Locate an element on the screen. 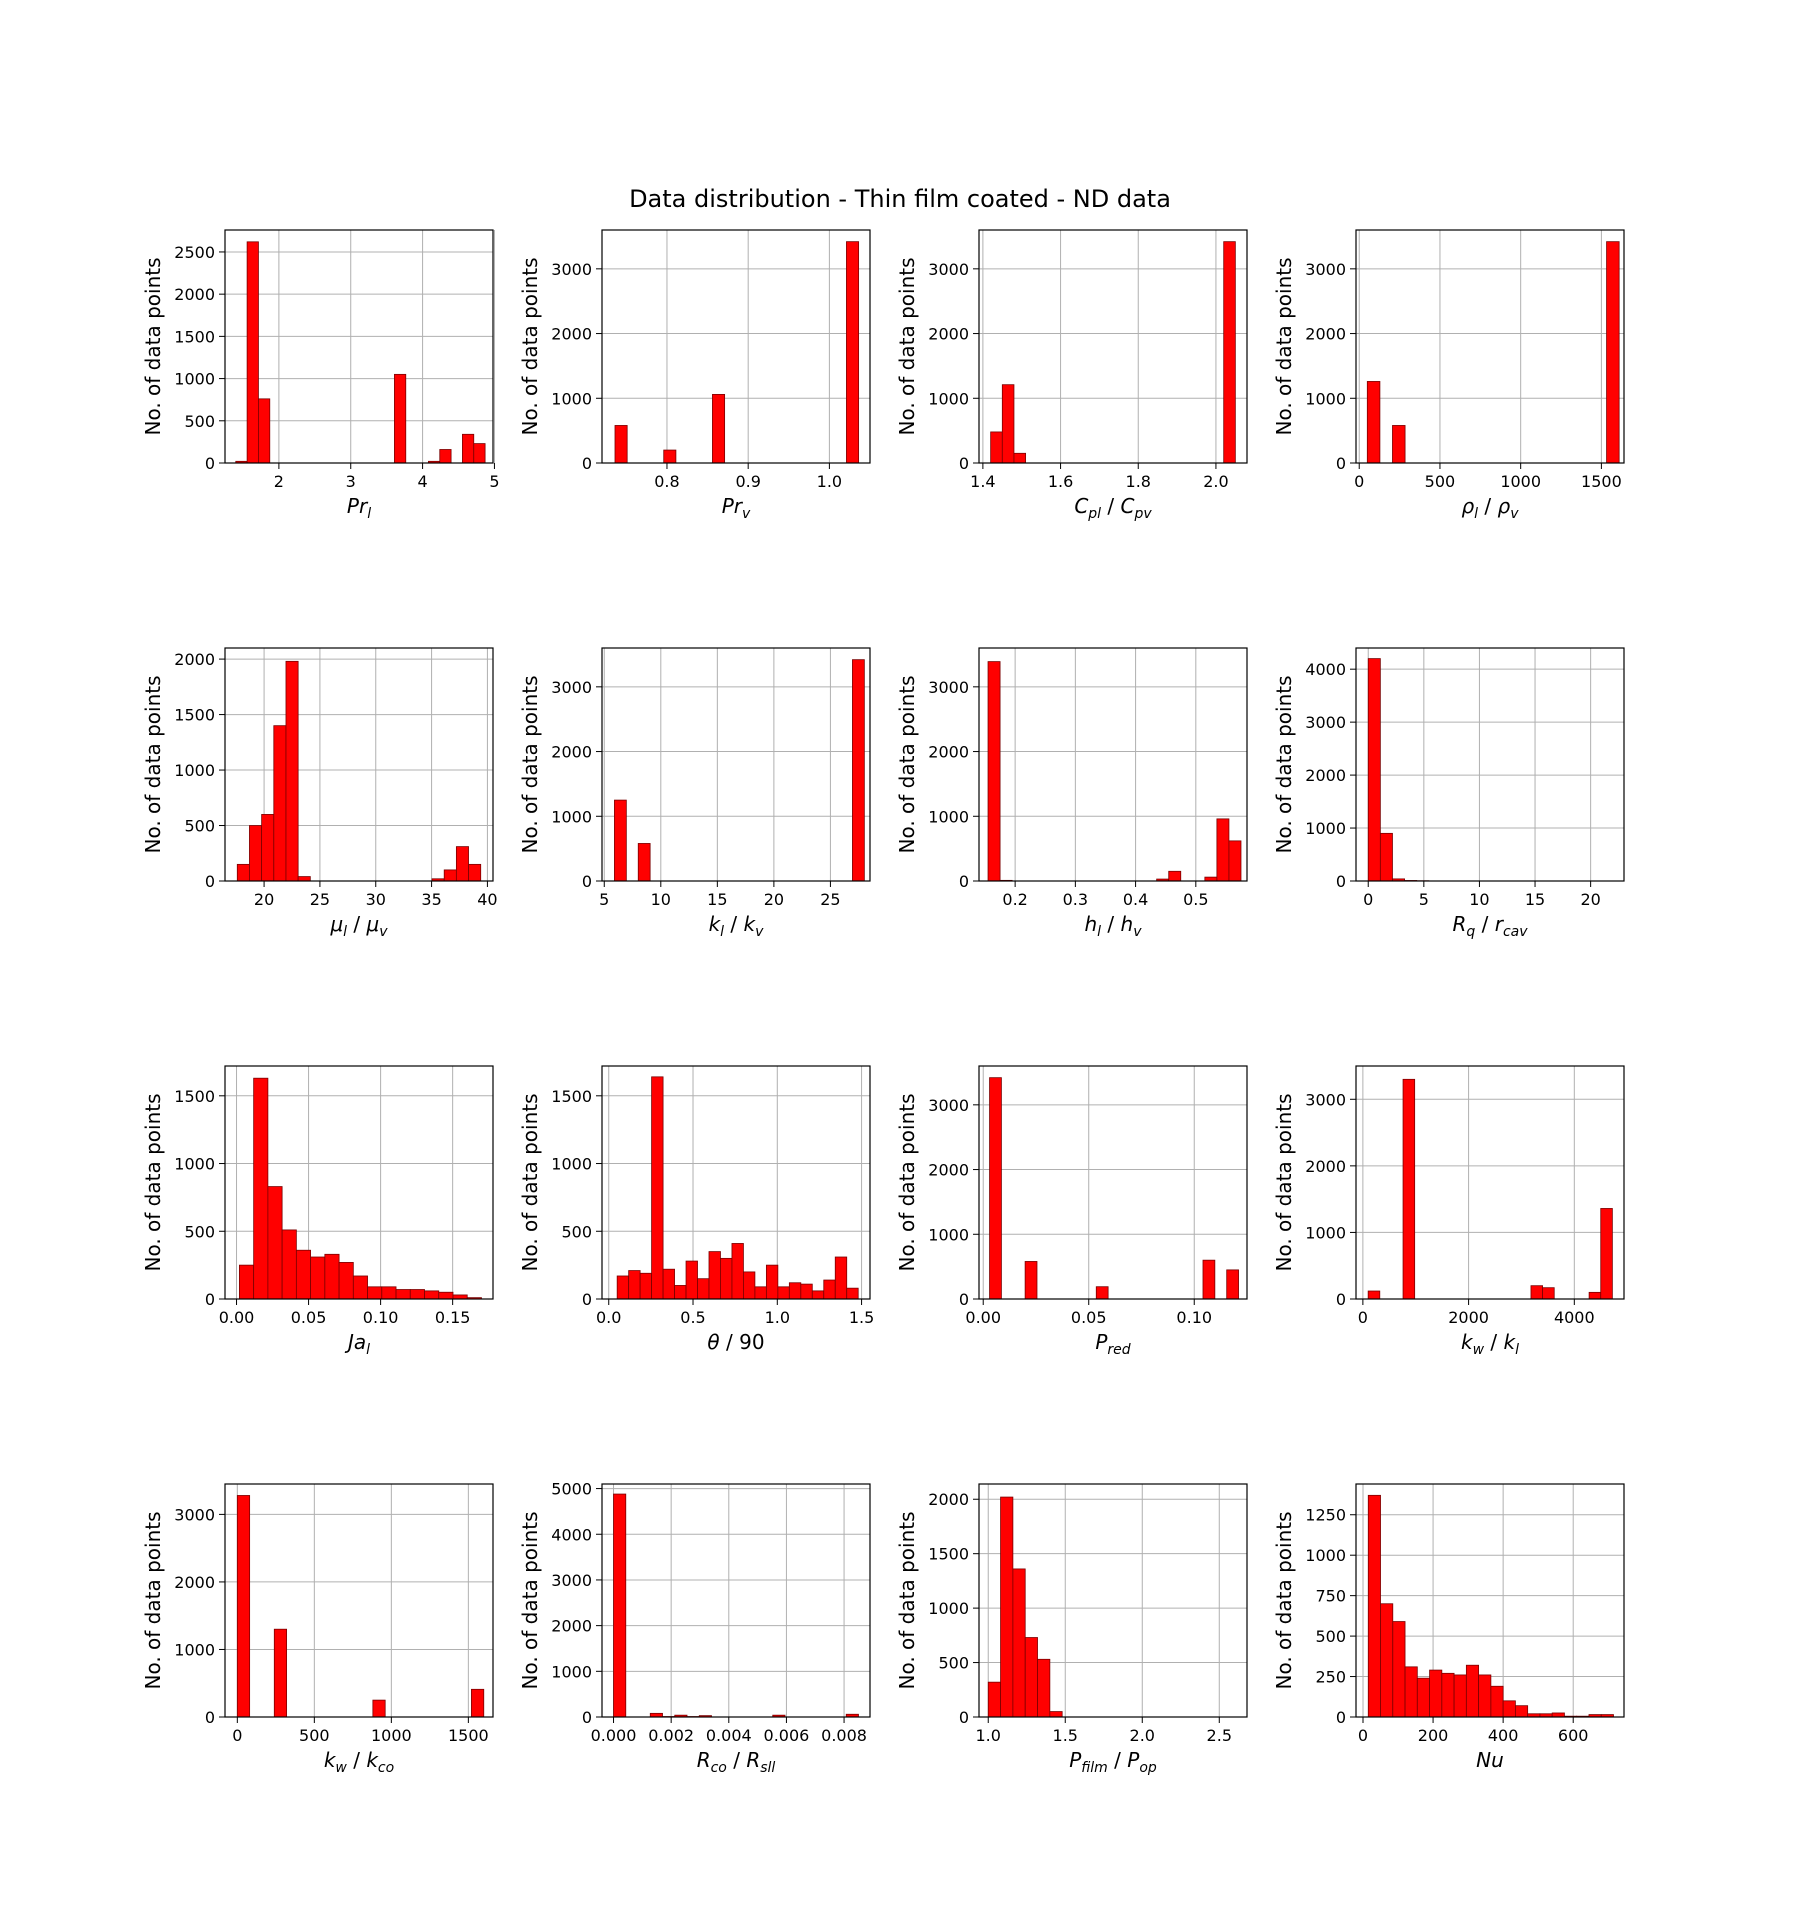 This screenshot has width=1800, height=1920. x-tick-label: 0.002 is located at coordinates (671, 1735).